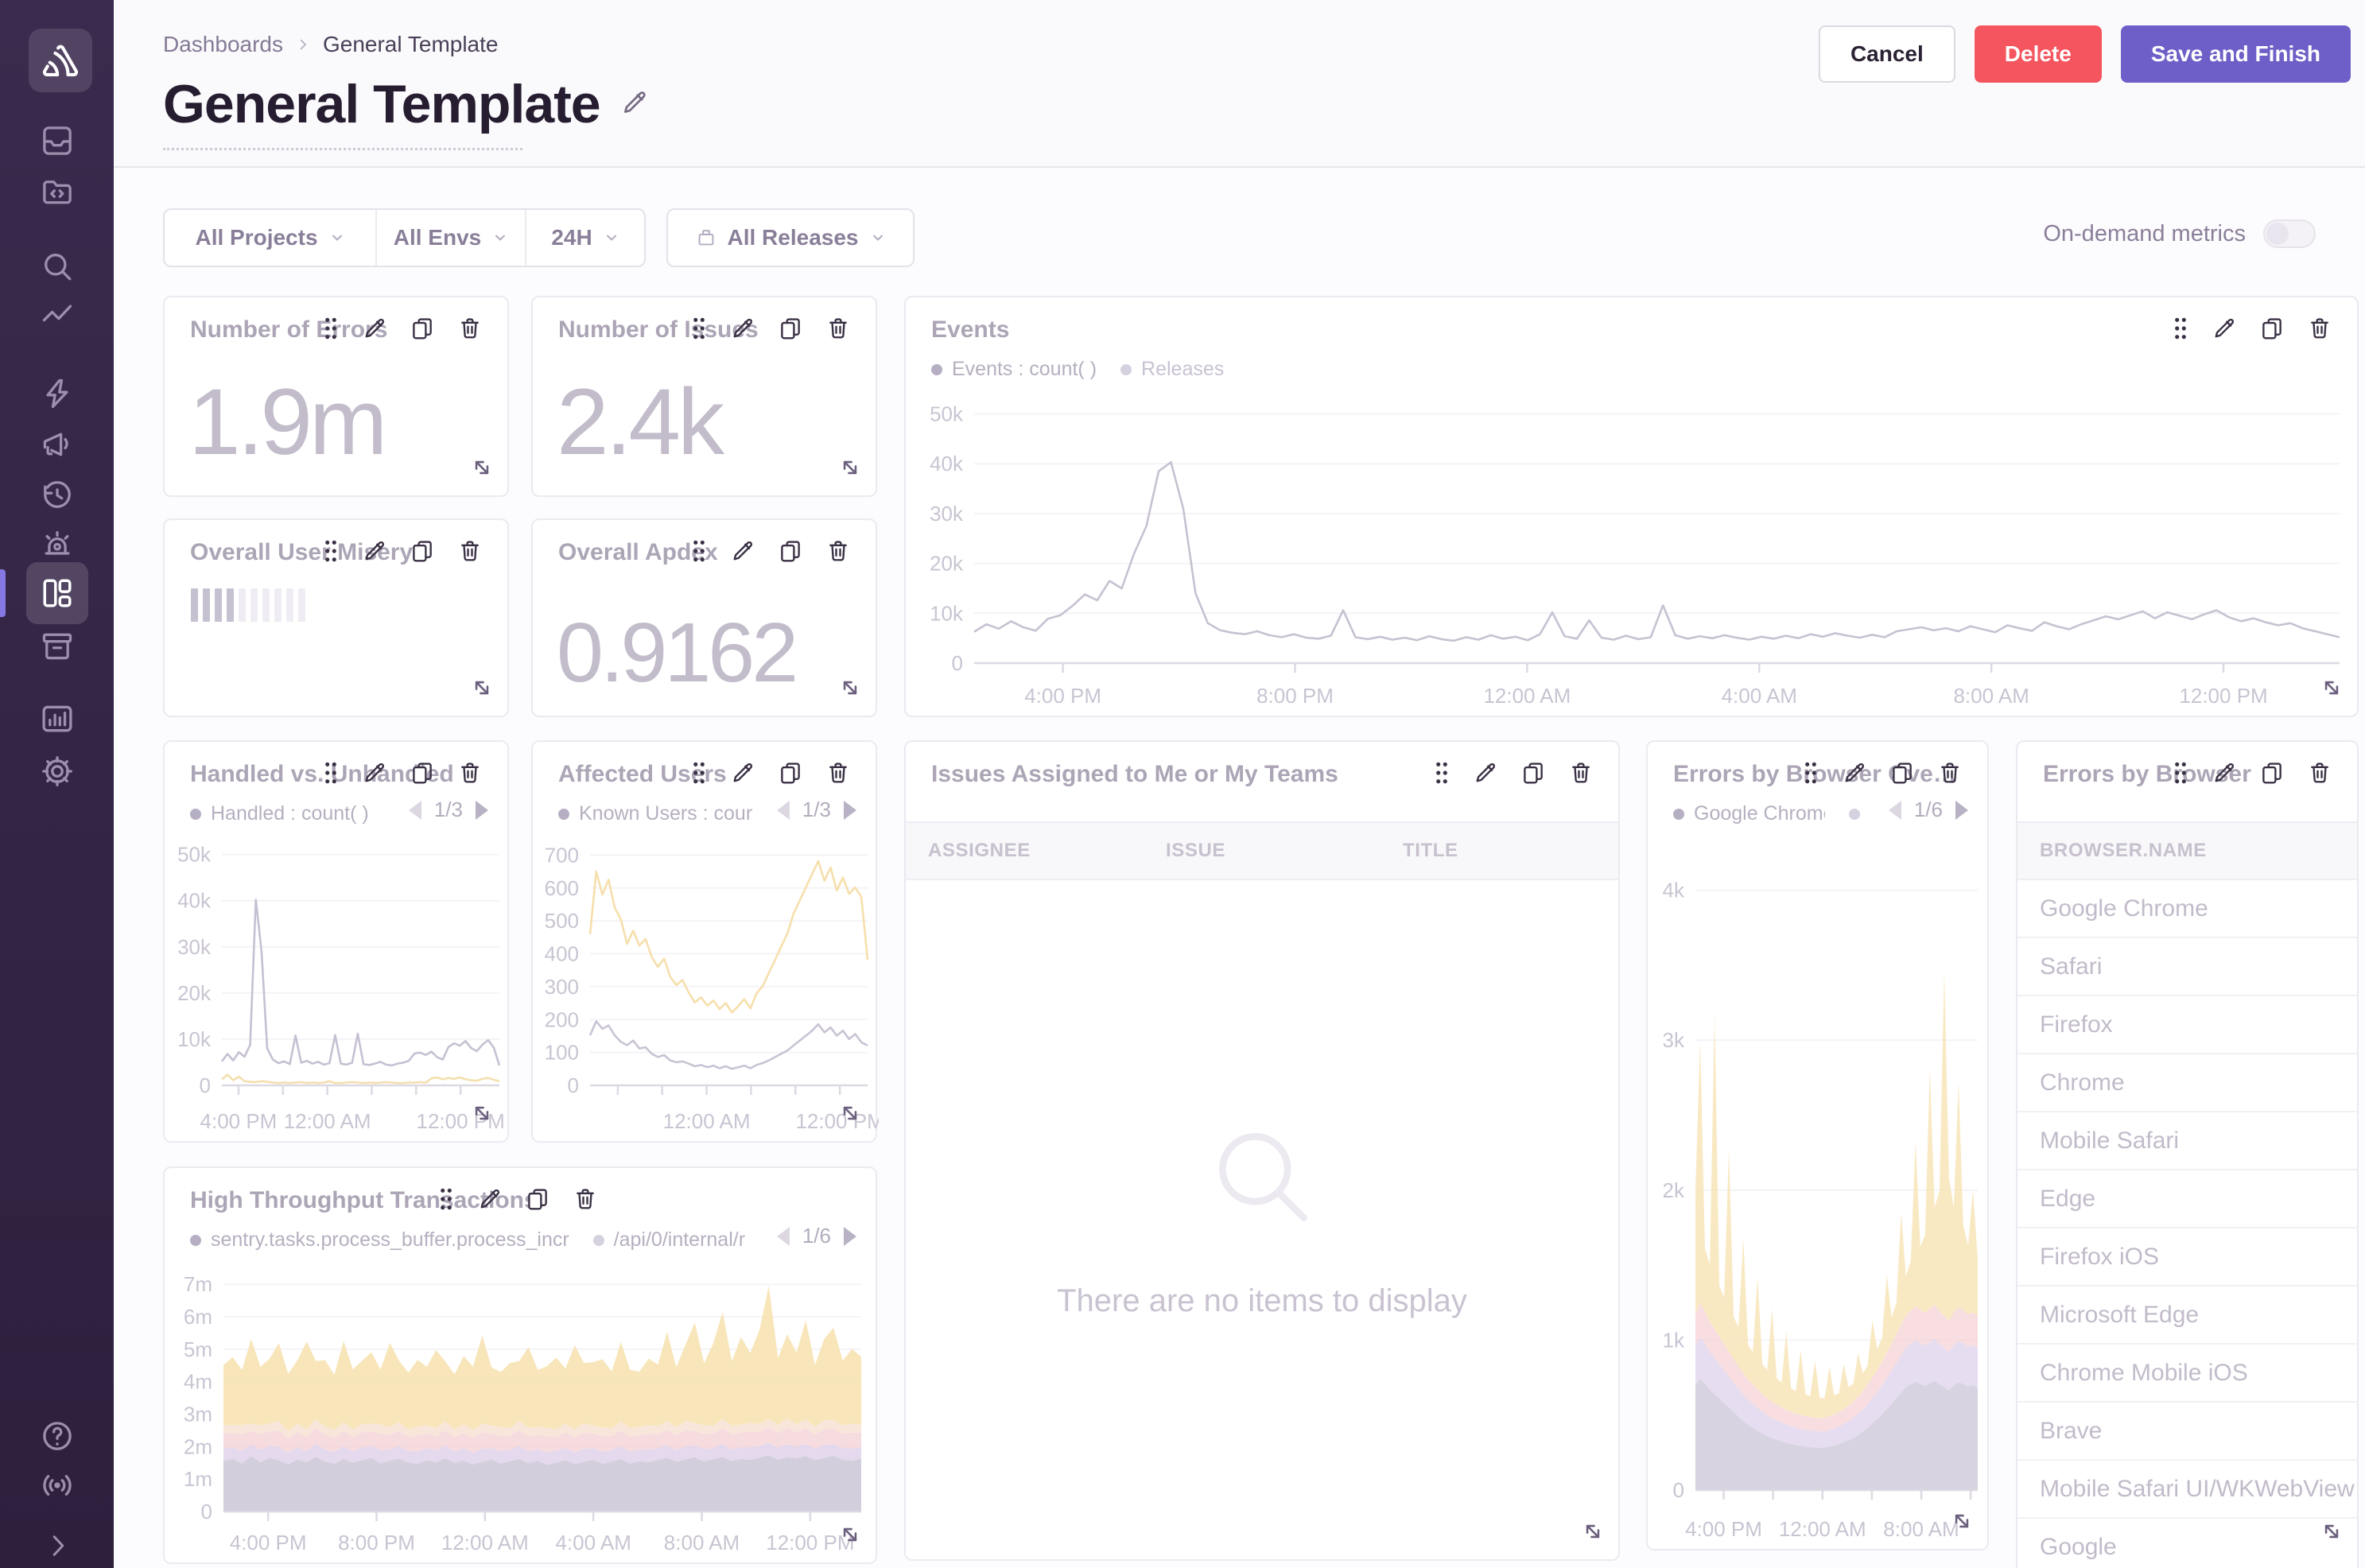  What do you see at coordinates (57, 191) in the screenshot?
I see `projects-icon` at bounding box center [57, 191].